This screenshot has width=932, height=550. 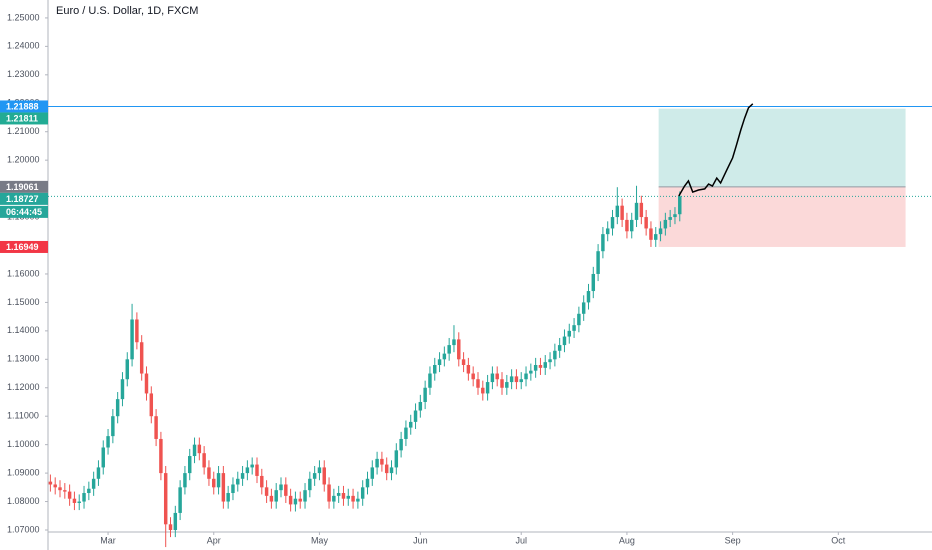 What do you see at coordinates (23, 359) in the screenshot?
I see `y-tick-label: 1.13000` at bounding box center [23, 359].